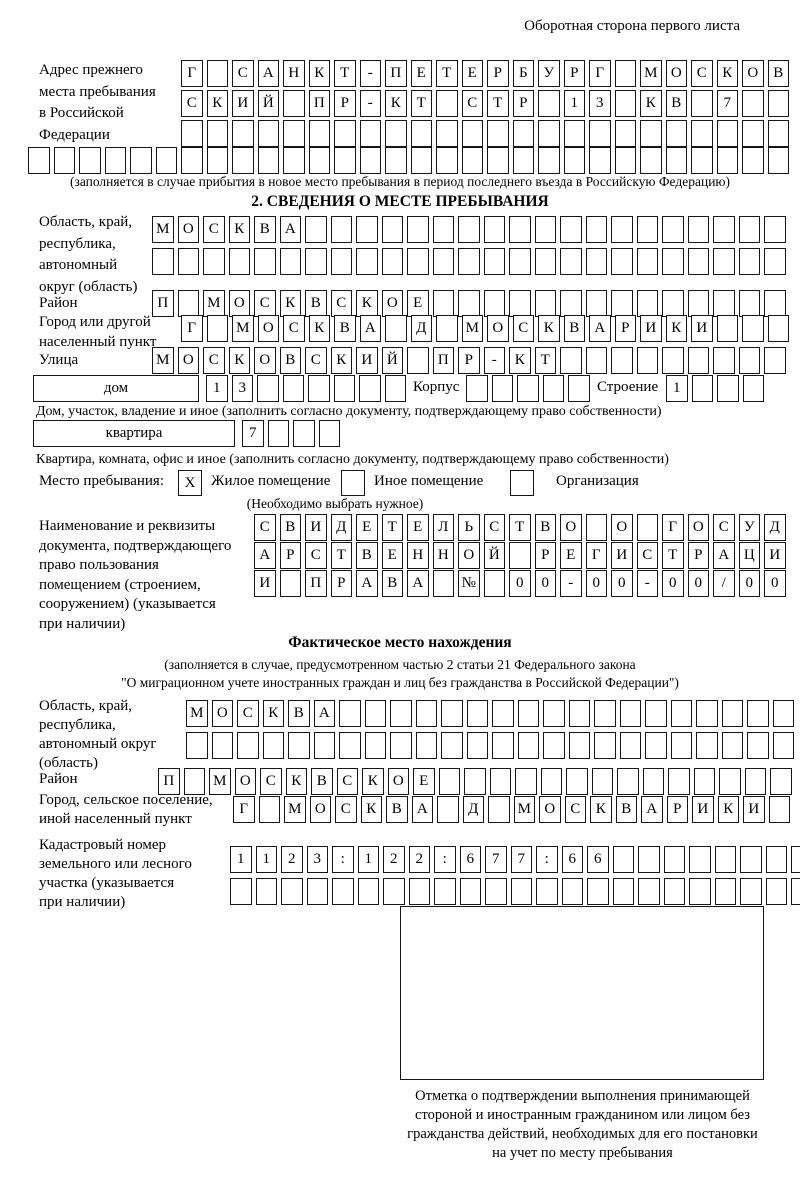  I want to click on checkbox-residential: X, so click(190, 483).